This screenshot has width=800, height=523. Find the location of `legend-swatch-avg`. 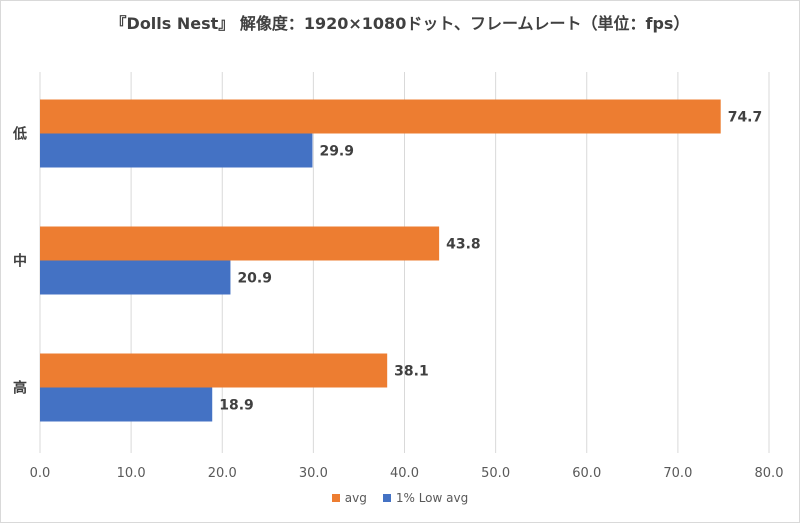

legend-swatch-avg is located at coordinates (335, 498).